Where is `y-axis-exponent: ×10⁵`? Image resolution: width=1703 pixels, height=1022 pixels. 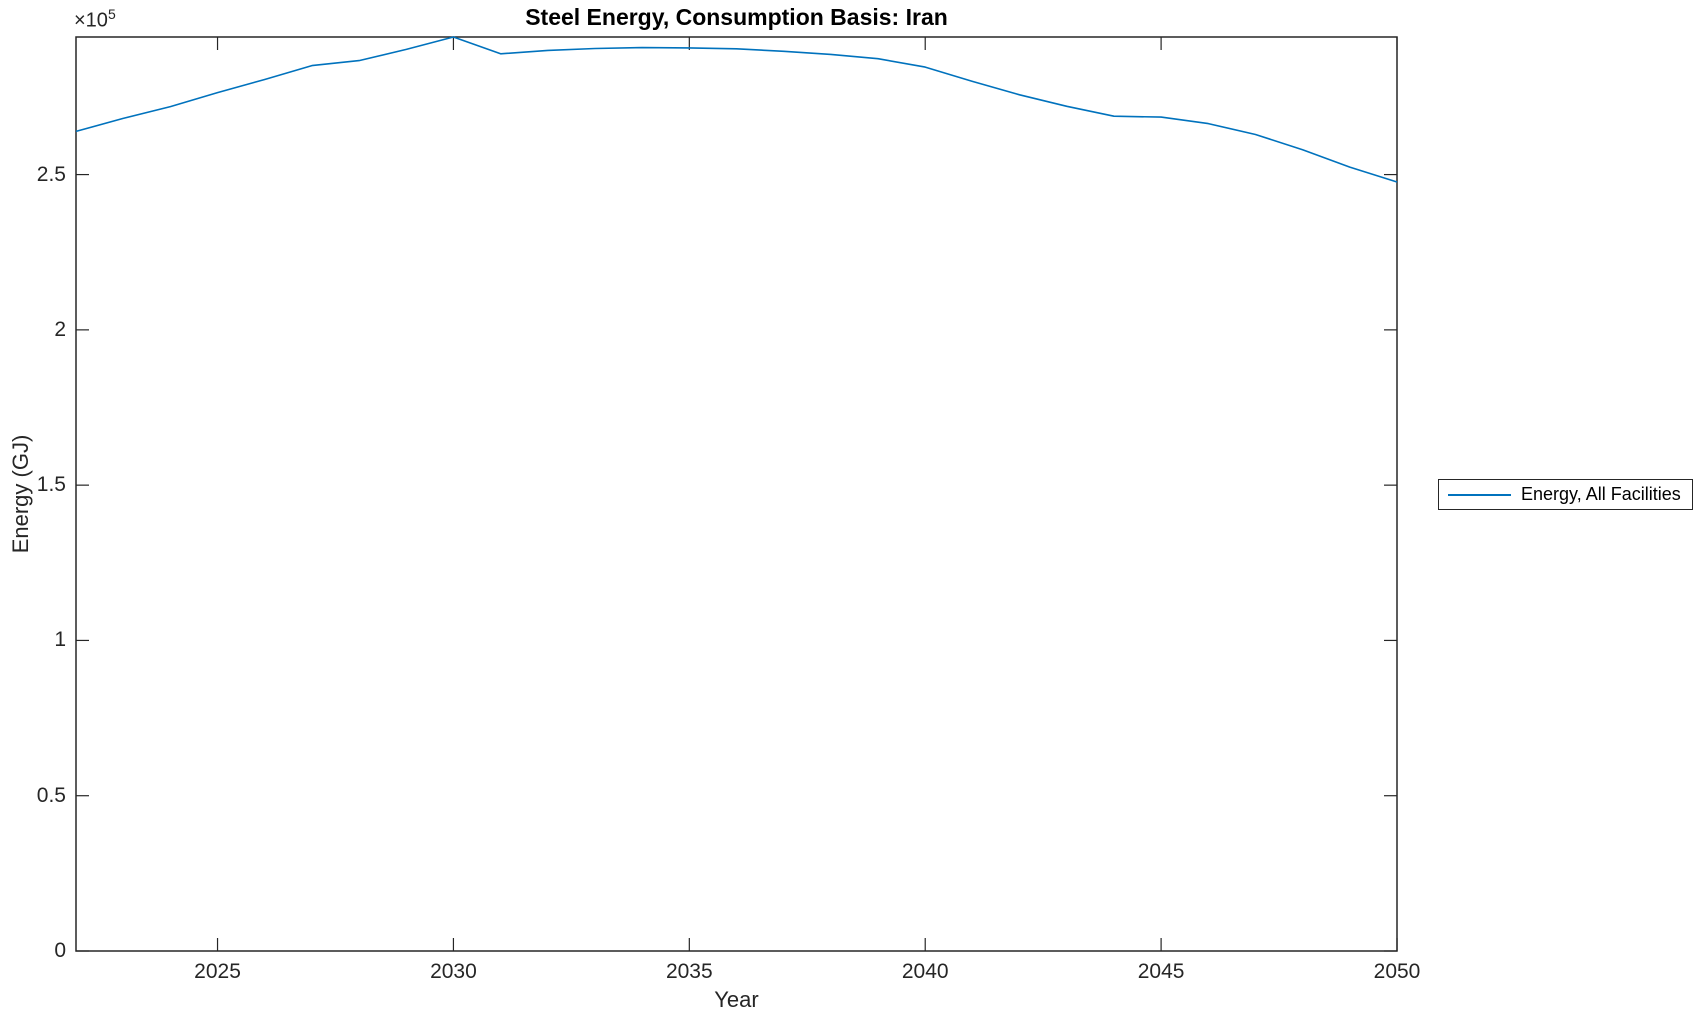
y-axis-exponent: ×10⁵ is located at coordinates (95, 19).